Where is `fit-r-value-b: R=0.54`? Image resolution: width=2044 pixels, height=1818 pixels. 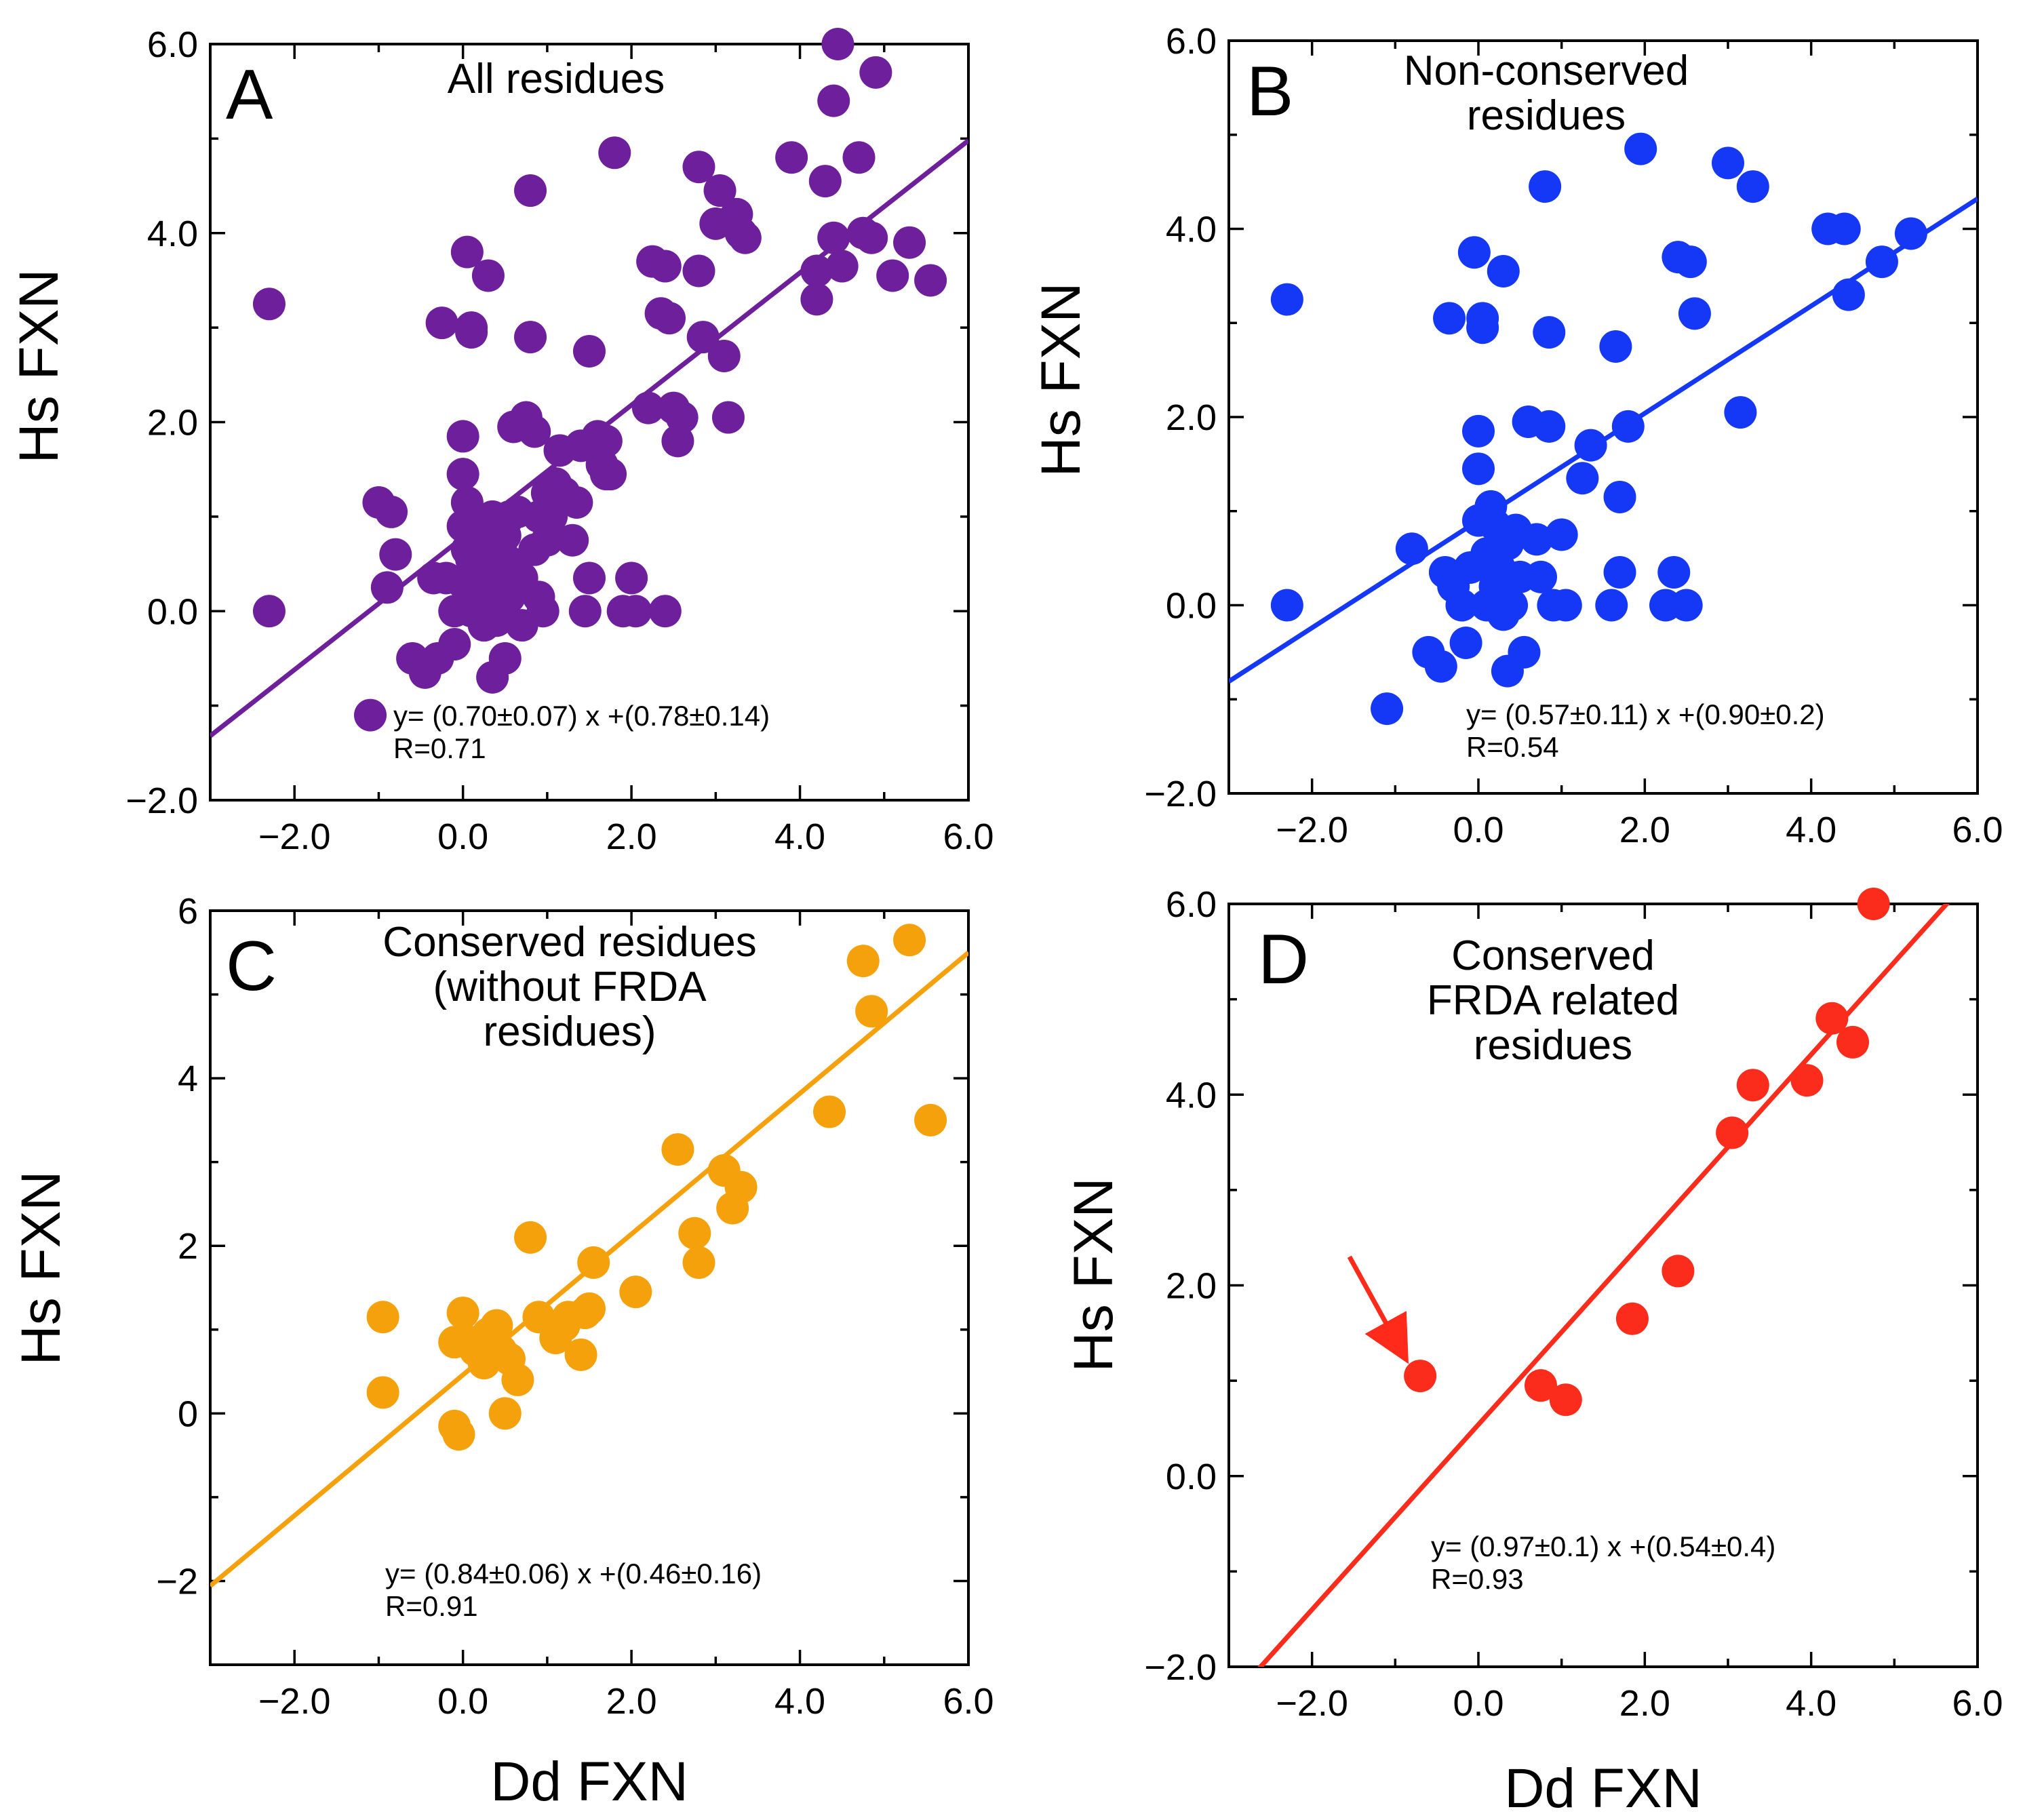
fit-r-value-b: R=0.54 is located at coordinates (1513, 747).